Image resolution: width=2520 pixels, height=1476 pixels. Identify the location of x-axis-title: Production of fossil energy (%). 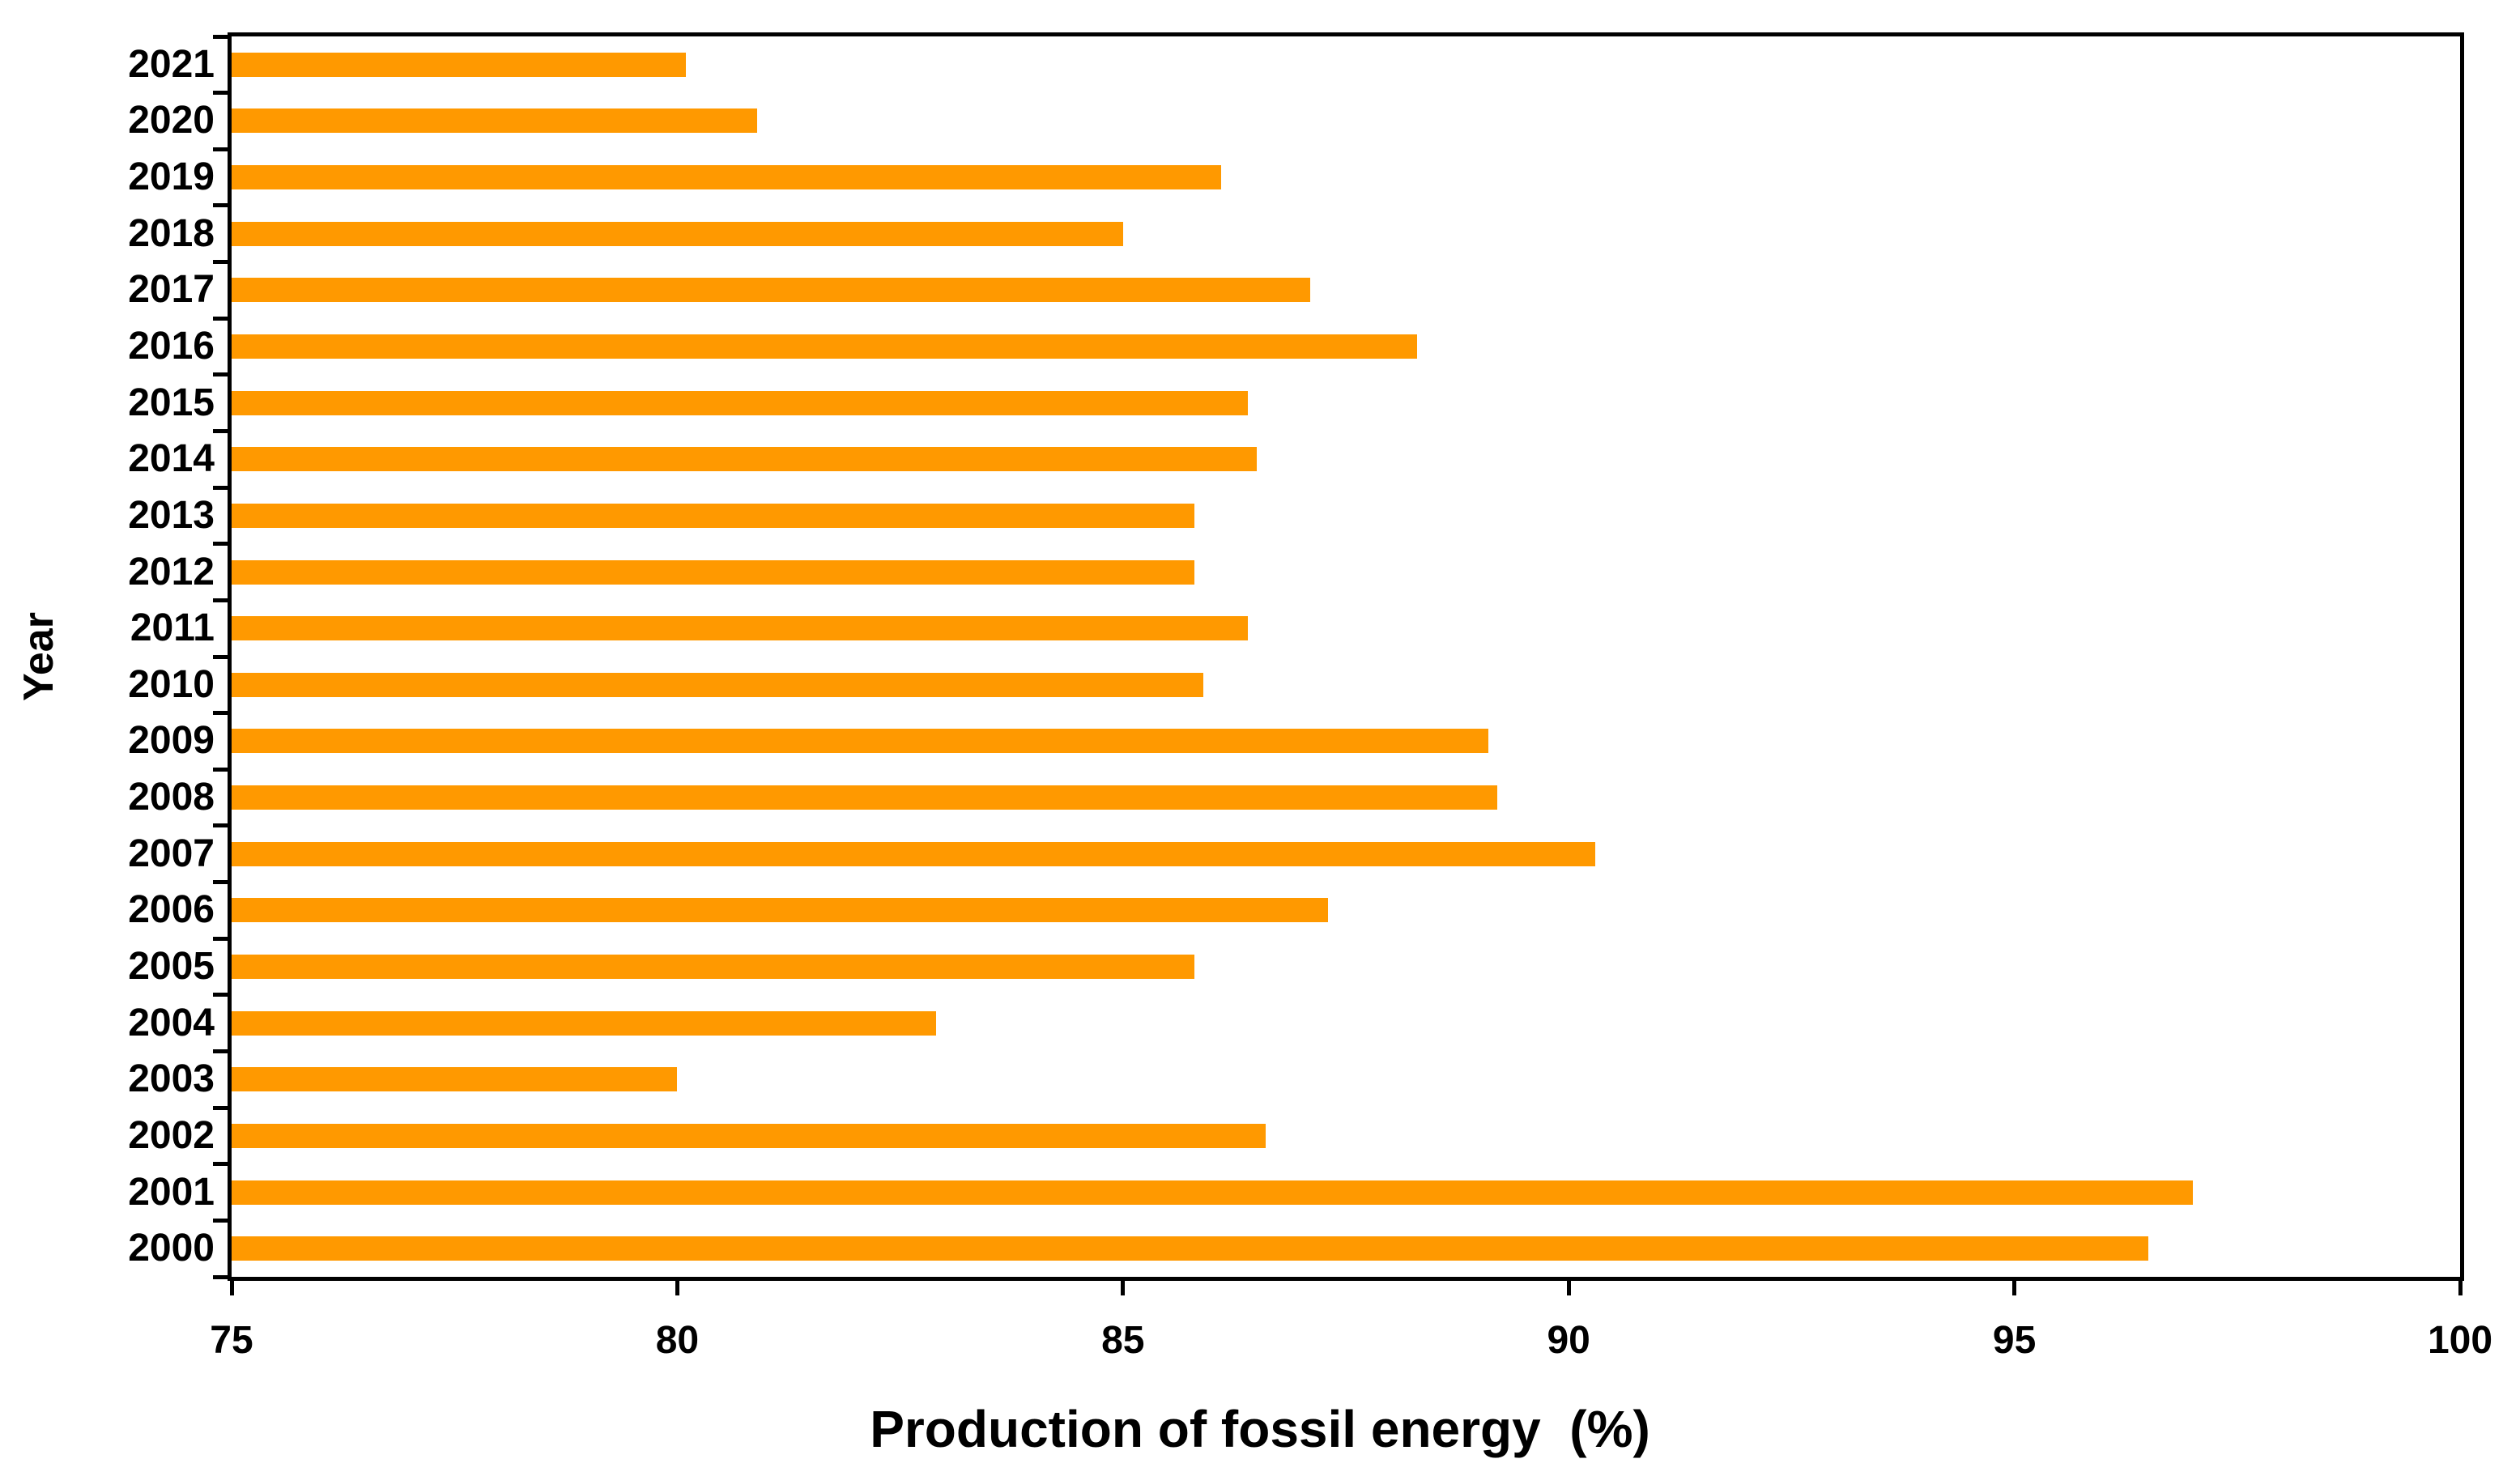
(1260, 1429).